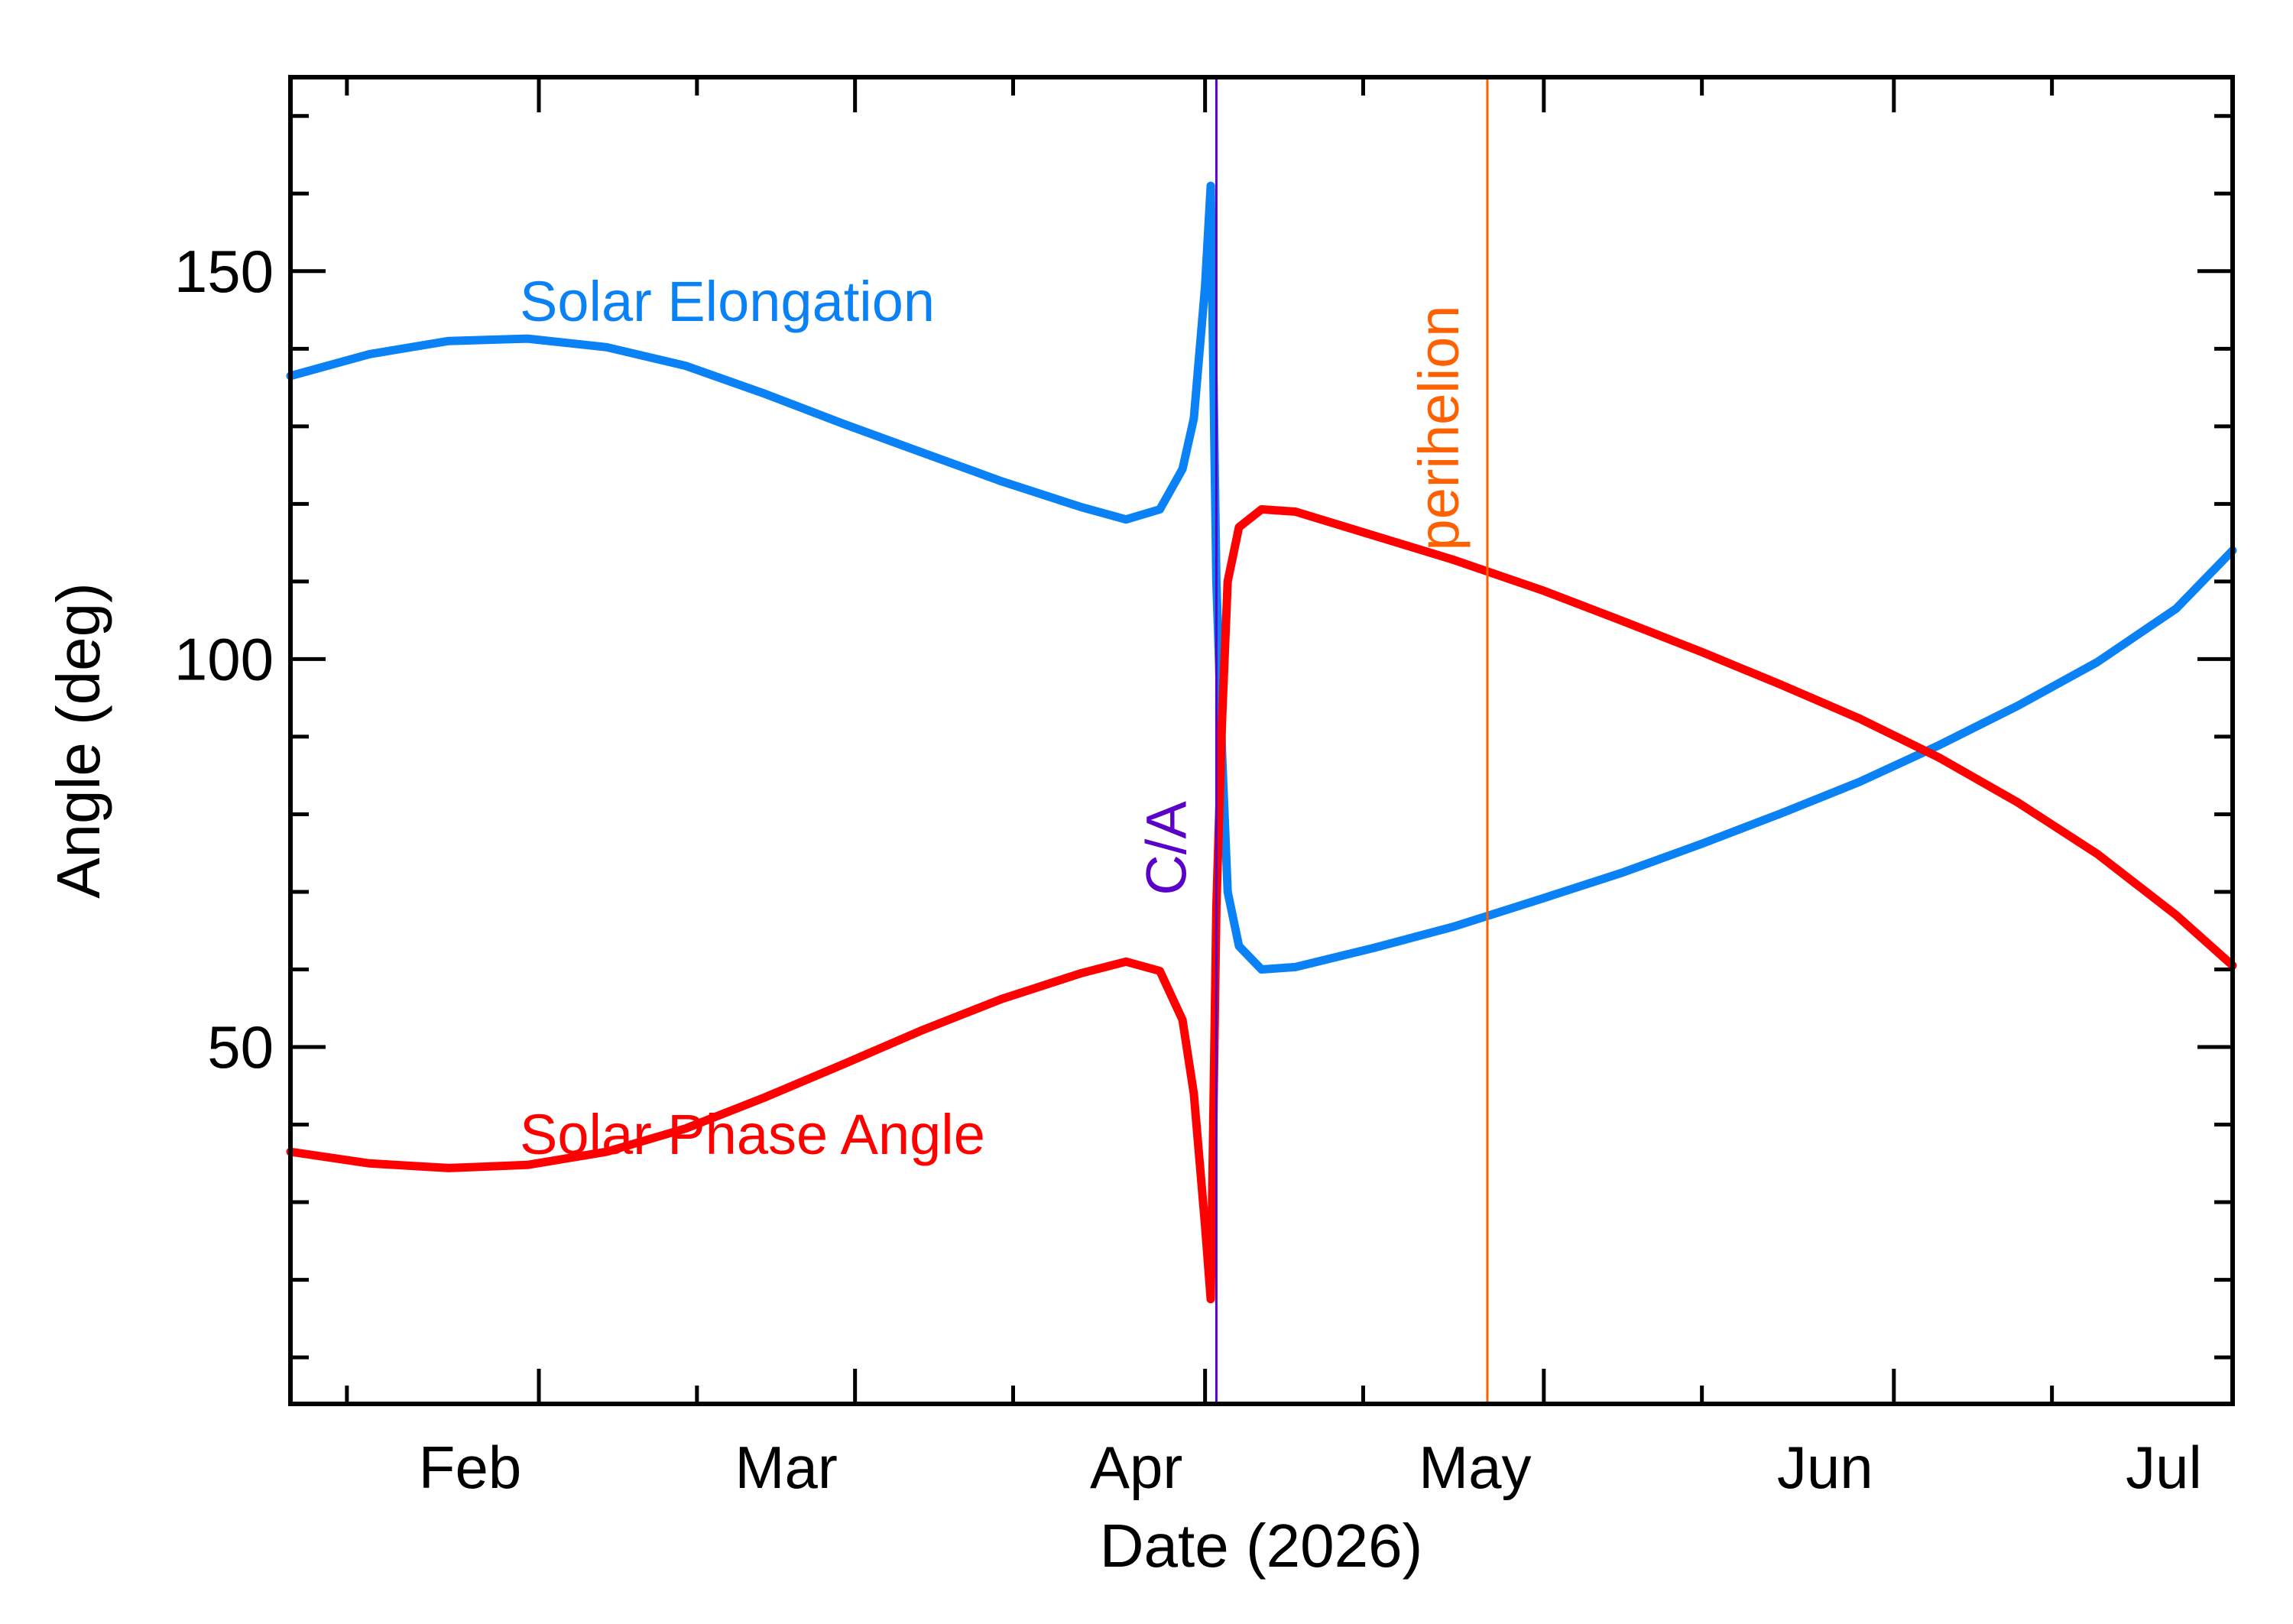  Describe the element at coordinates (224, 658) in the screenshot. I see `y-tick-label: 100` at that location.